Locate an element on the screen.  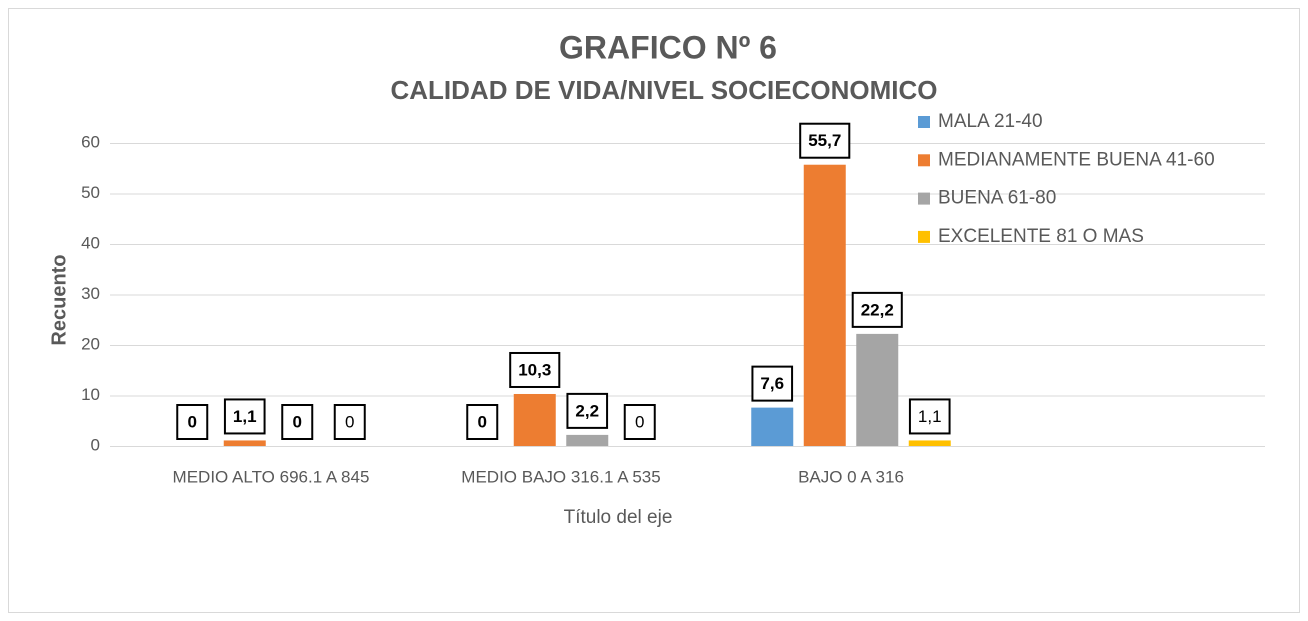
y-tick-label: 20 is located at coordinates (90, 343).